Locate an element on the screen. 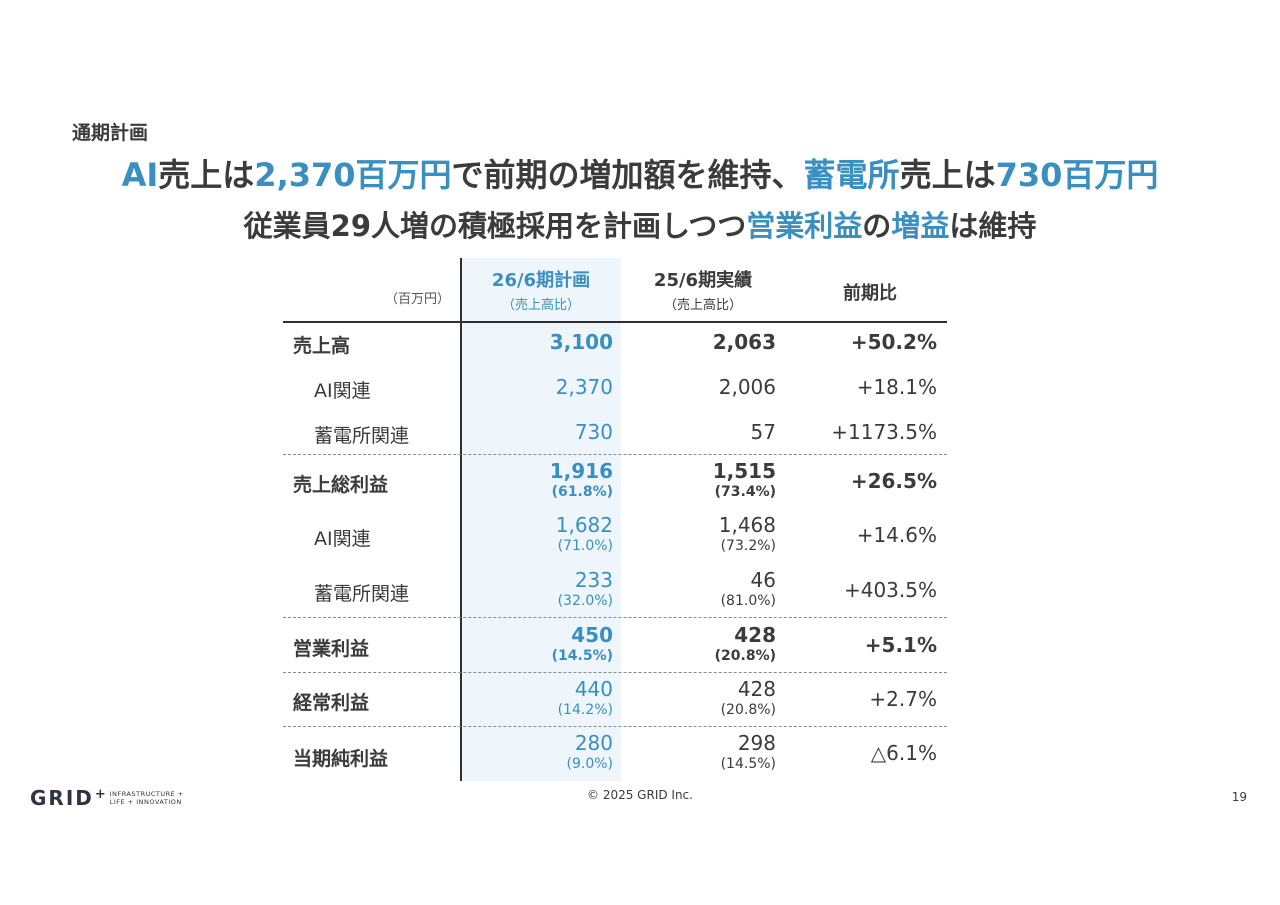  plan-cell: 1,916 (61.8%) is located at coordinates (543, 481).